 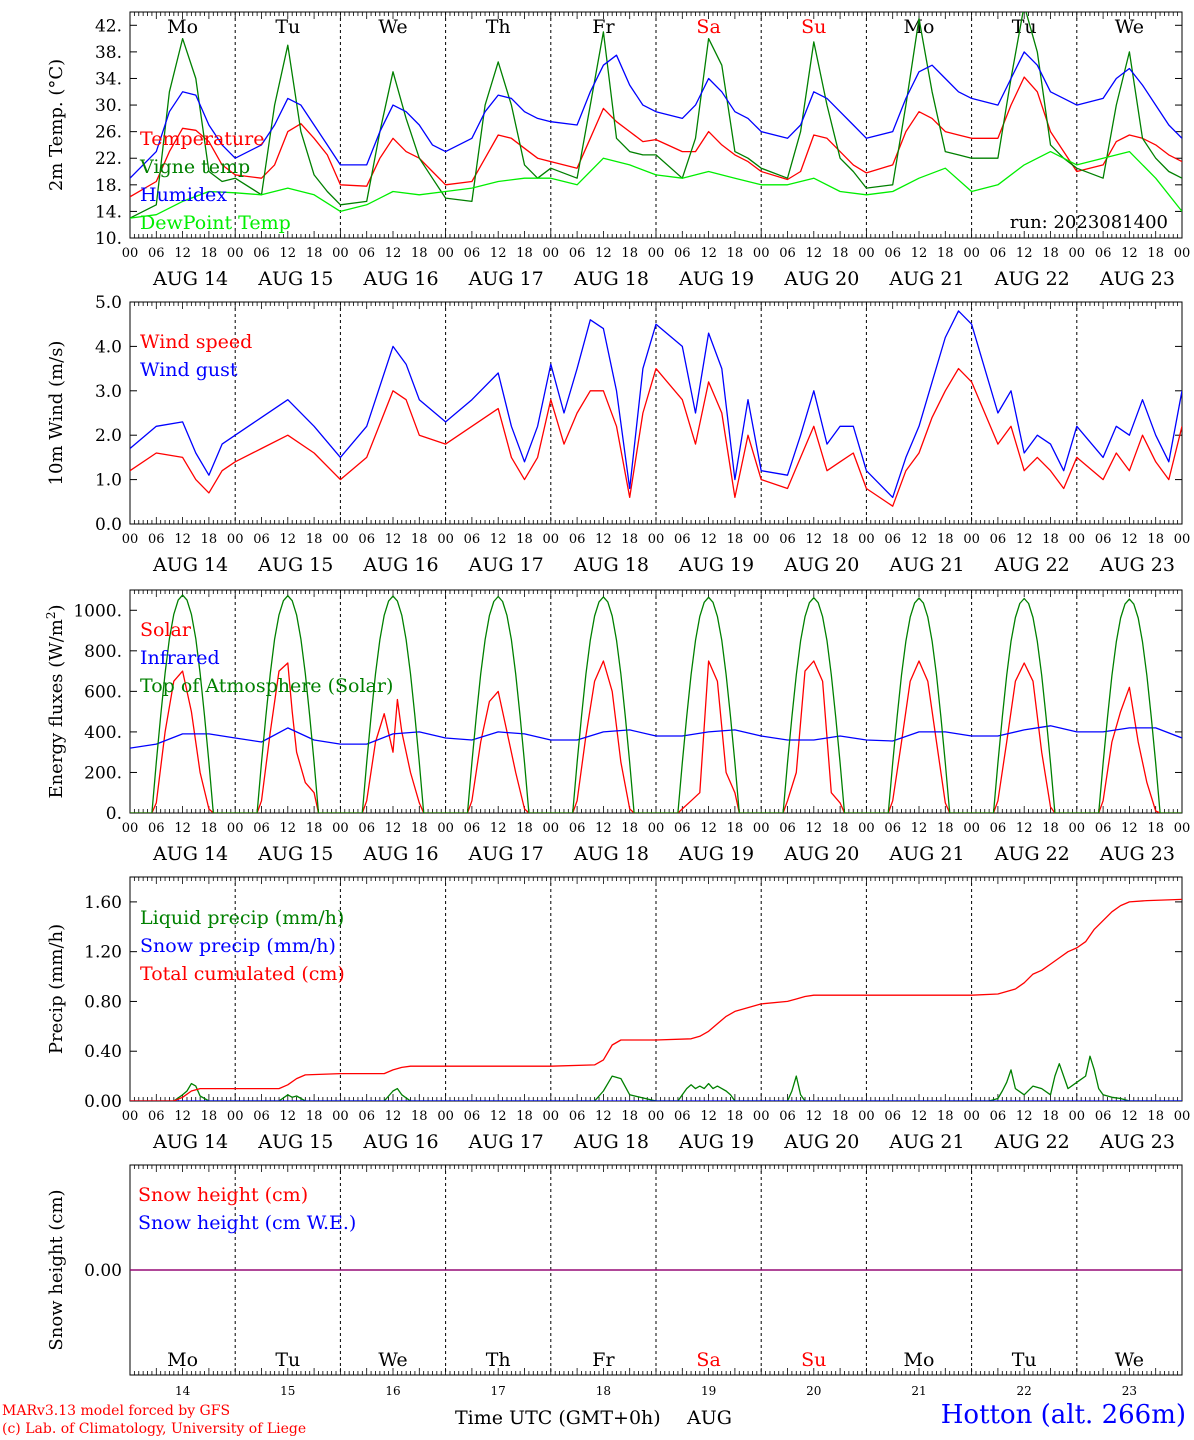 What do you see at coordinates (202, 139) in the screenshot?
I see `legend-entry: Temperature` at bounding box center [202, 139].